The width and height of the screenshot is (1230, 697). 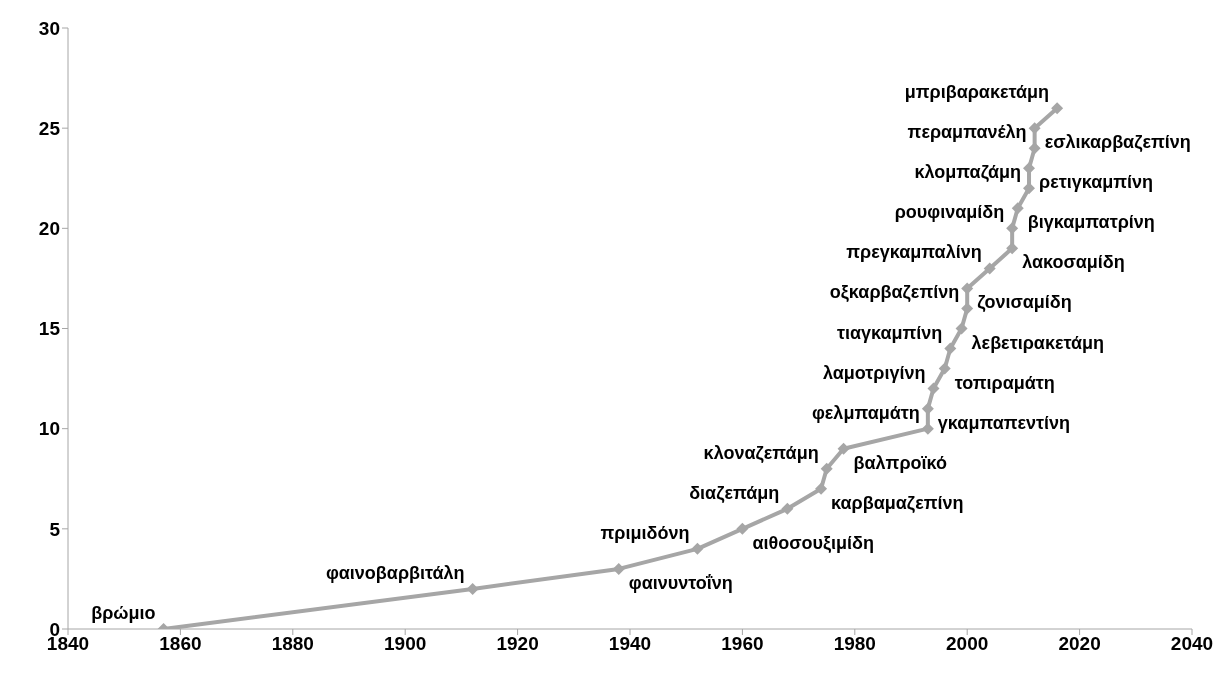 I want to click on annotation: κλομπαζάμη, so click(x=968, y=173).